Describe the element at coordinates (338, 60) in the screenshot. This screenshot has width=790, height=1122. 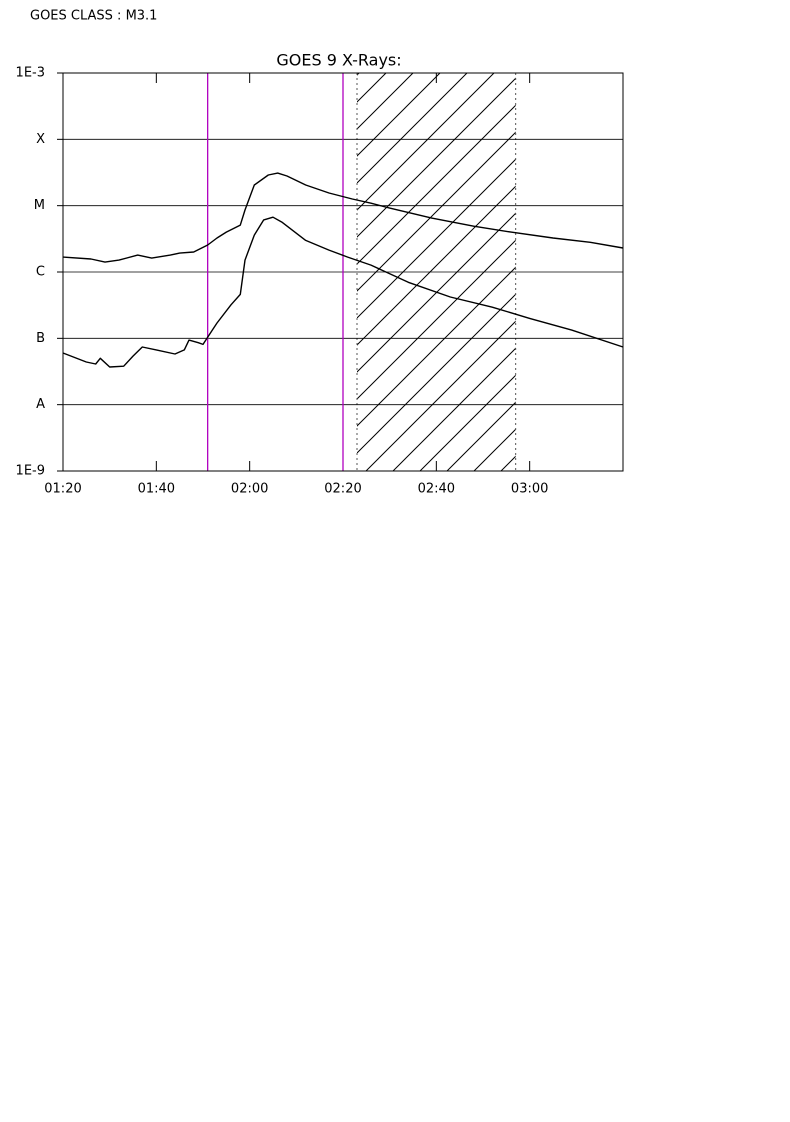
I see `chart-title: GOES 9 X-Rays:` at that location.